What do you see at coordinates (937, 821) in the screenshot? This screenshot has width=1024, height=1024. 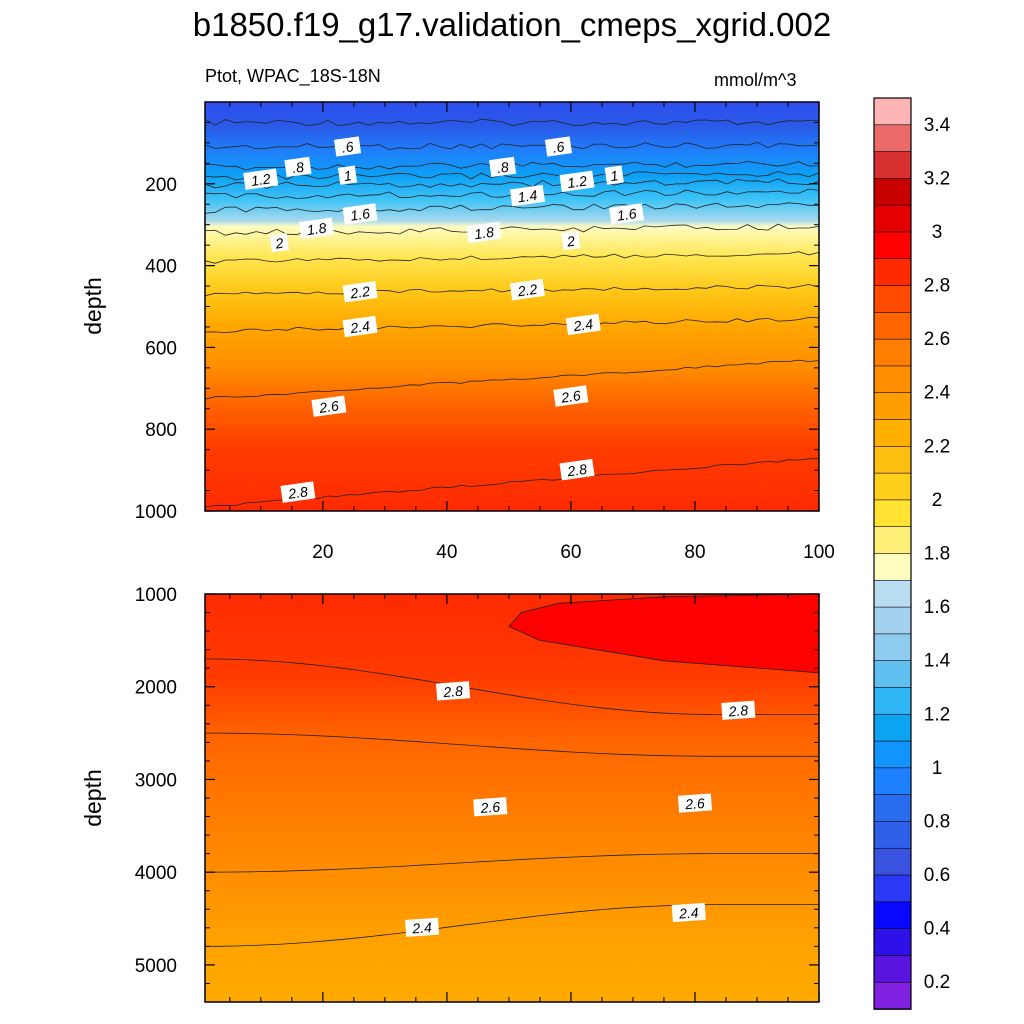 I see `colorbar-label: 0.8` at bounding box center [937, 821].